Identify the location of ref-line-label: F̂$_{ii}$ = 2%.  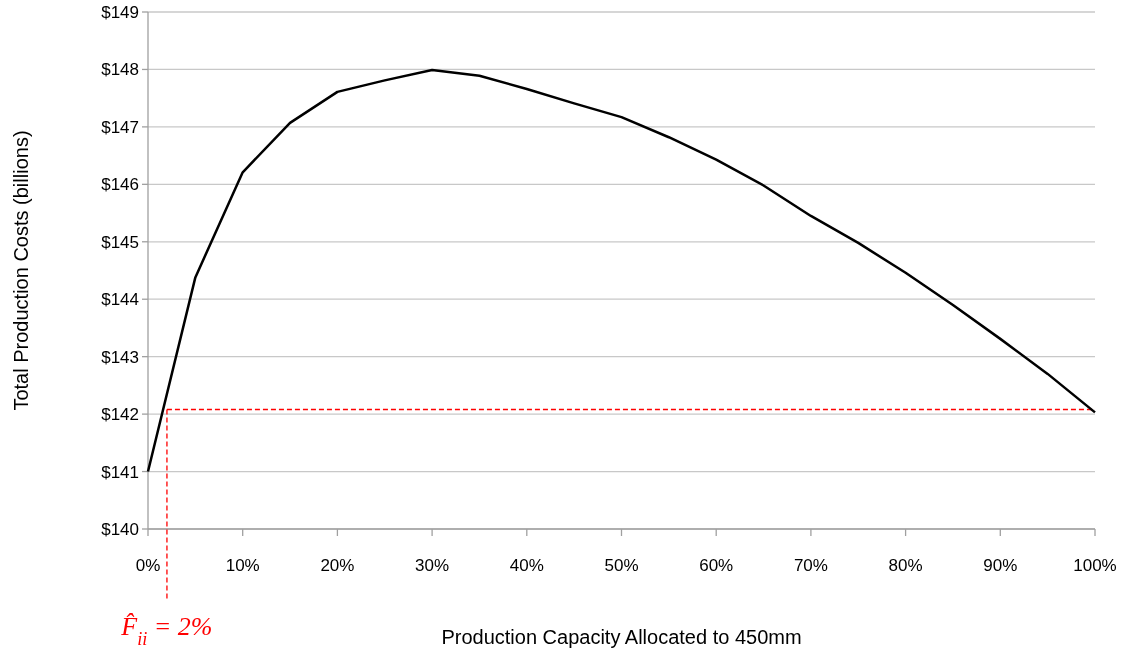
(166, 630).